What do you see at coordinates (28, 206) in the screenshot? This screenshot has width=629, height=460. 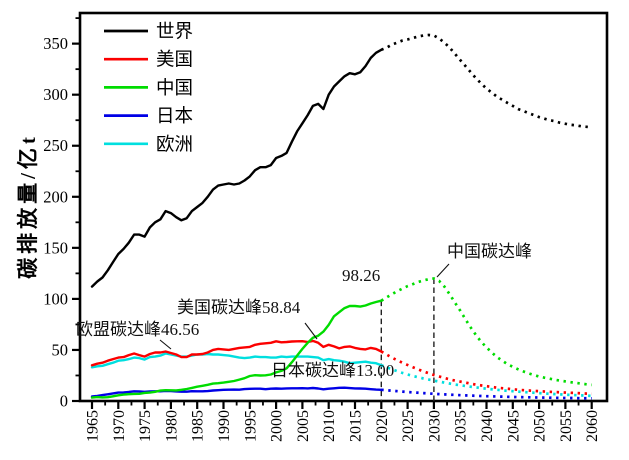 I see `y-axis-label: 碳排放量/亿t` at bounding box center [28, 206].